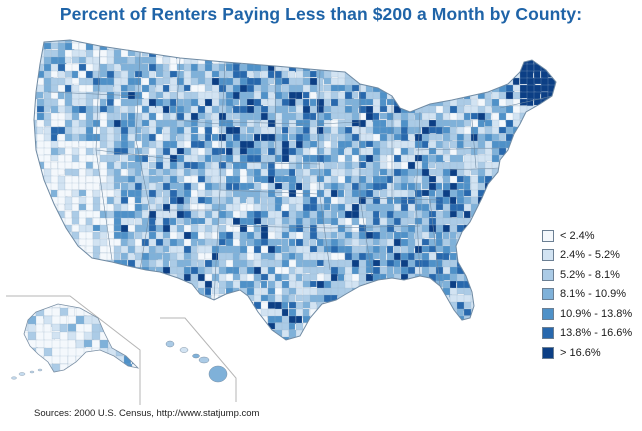 This screenshot has width=642, height=431. What do you see at coordinates (577, 235) in the screenshot?
I see `legend-label: < 2.4%` at bounding box center [577, 235].